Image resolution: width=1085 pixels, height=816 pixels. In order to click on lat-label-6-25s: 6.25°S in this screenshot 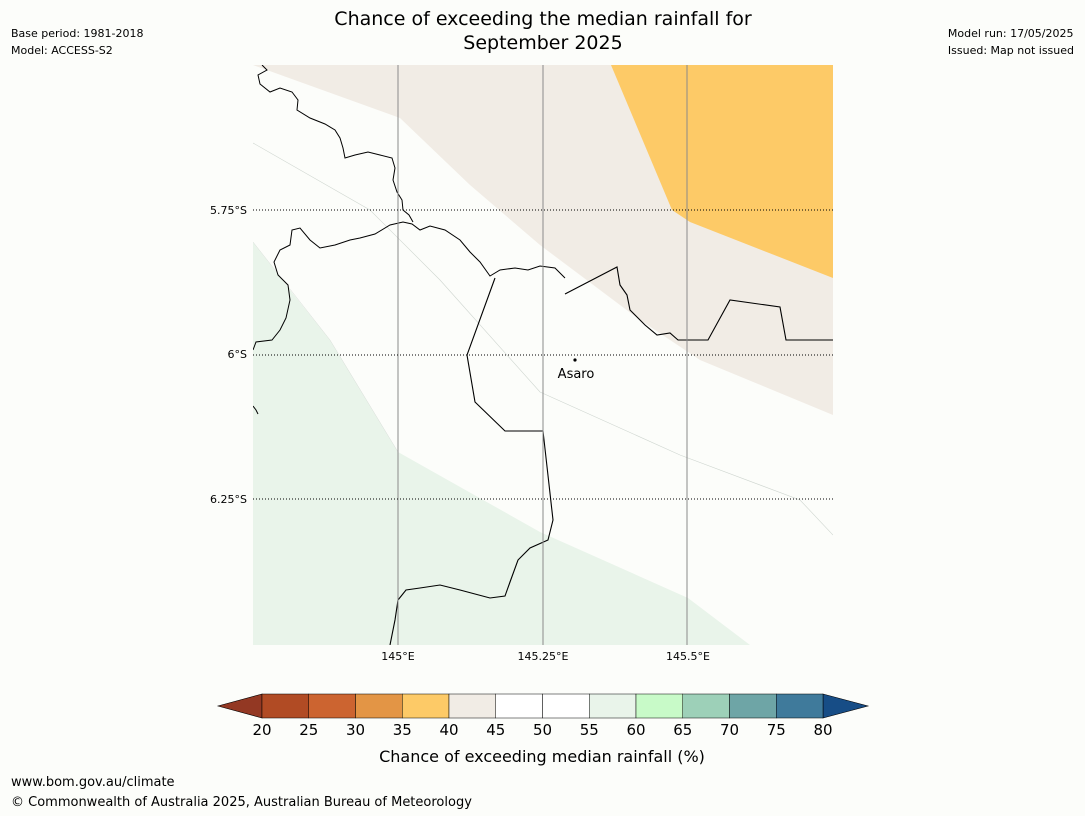, I will do `click(228, 499)`.